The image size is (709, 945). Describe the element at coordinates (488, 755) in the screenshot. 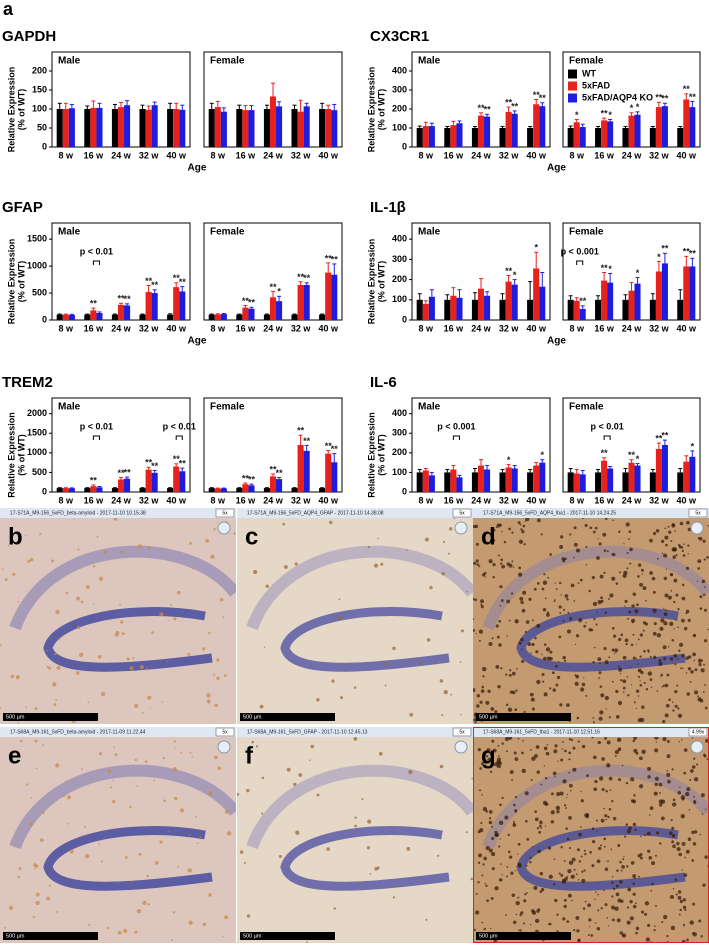

I see `panel-letter: g` at that location.